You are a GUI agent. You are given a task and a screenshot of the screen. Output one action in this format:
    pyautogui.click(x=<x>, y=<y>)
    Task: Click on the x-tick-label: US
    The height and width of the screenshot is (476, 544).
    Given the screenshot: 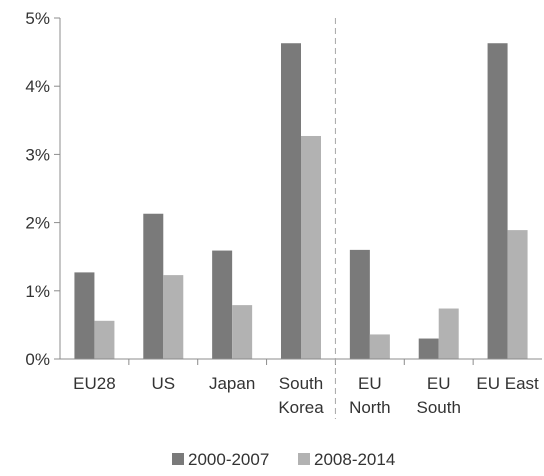 What is the action you would take?
    pyautogui.click(x=163, y=383)
    